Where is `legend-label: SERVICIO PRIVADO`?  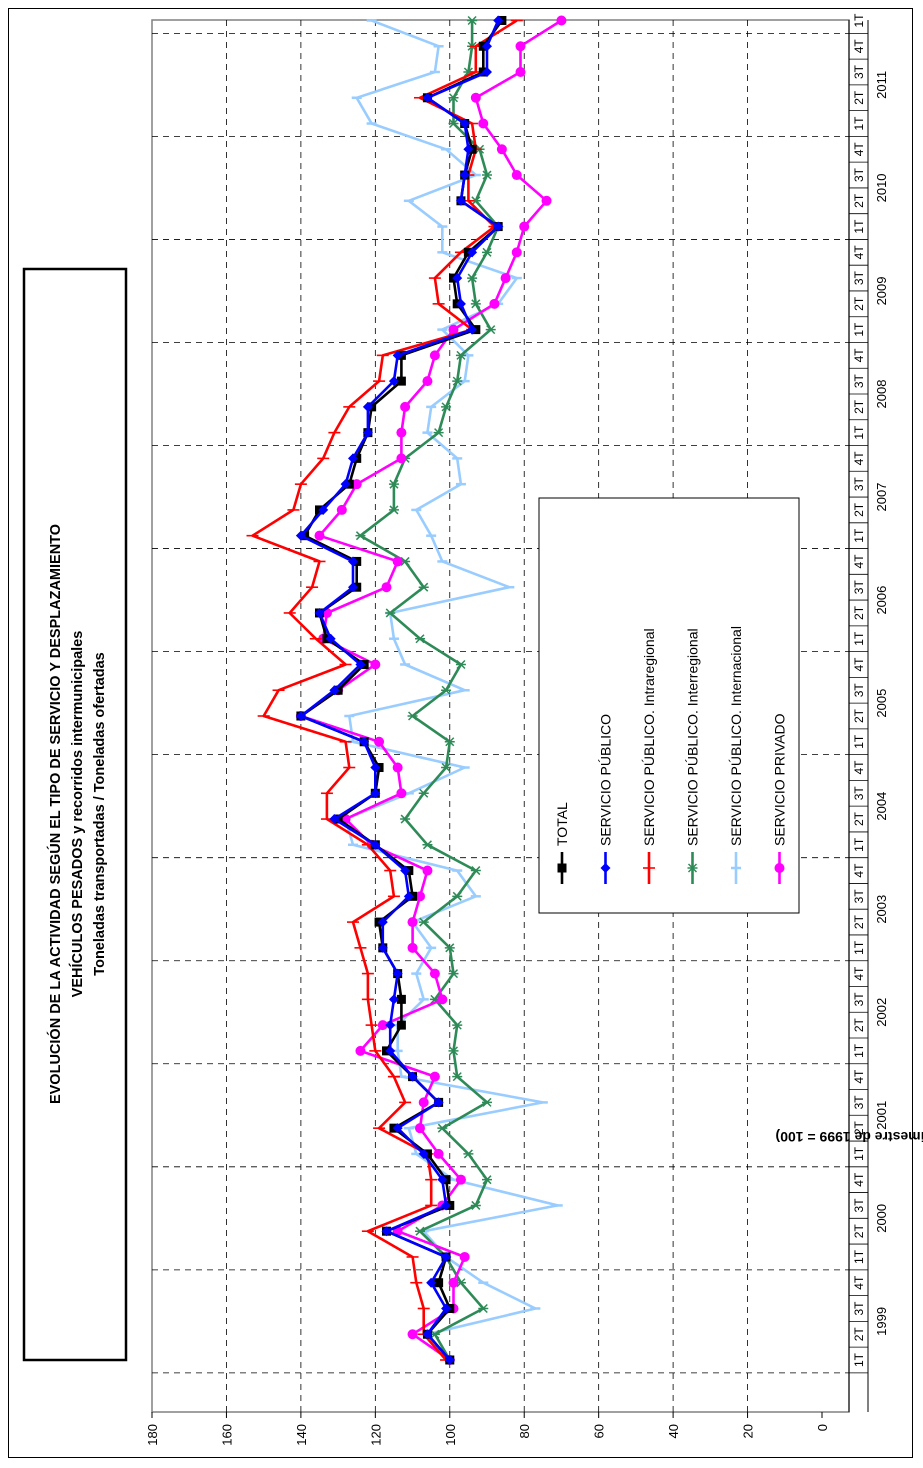 legend-label: SERVICIO PRIVADO is located at coordinates (780, 779).